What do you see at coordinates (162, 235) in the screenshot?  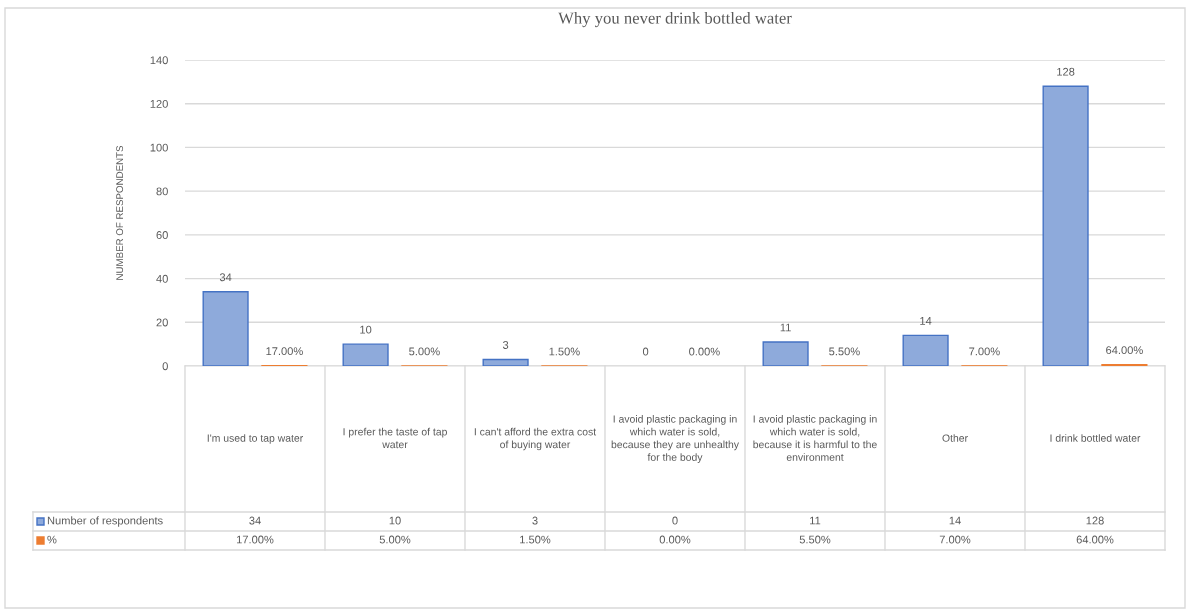 I see `y-tick-label: 60` at bounding box center [162, 235].